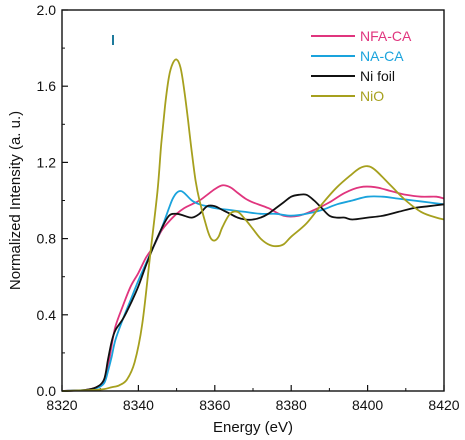 The image size is (465, 440). I want to click on x-tick-label: 8320, so click(61, 405).